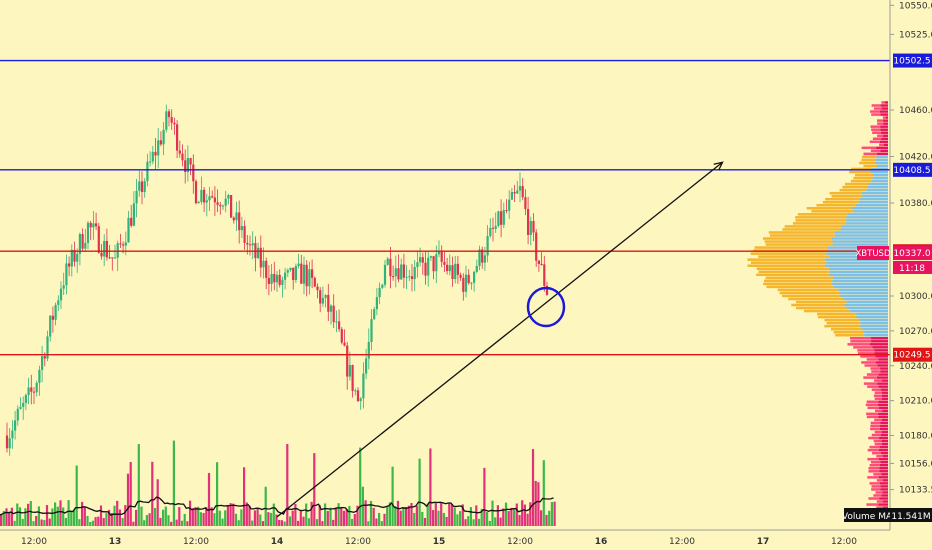  Describe the element at coordinates (915, 367) in the screenshot. I see `price-tick-label: 10240.0` at that location.